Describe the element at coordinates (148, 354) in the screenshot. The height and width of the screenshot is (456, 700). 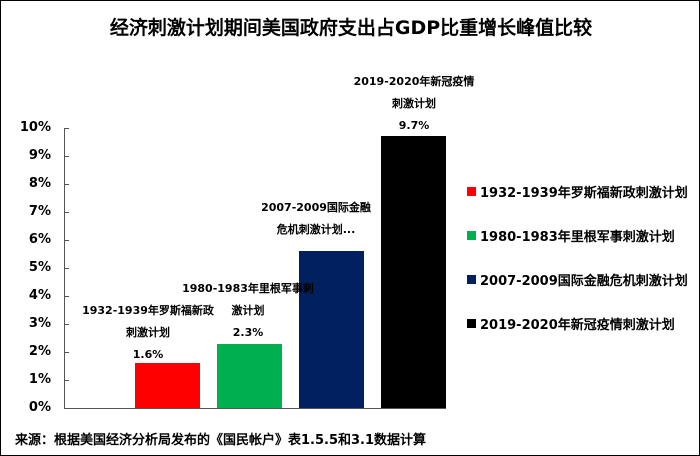
I see `data-label-value: 1.6%` at that location.